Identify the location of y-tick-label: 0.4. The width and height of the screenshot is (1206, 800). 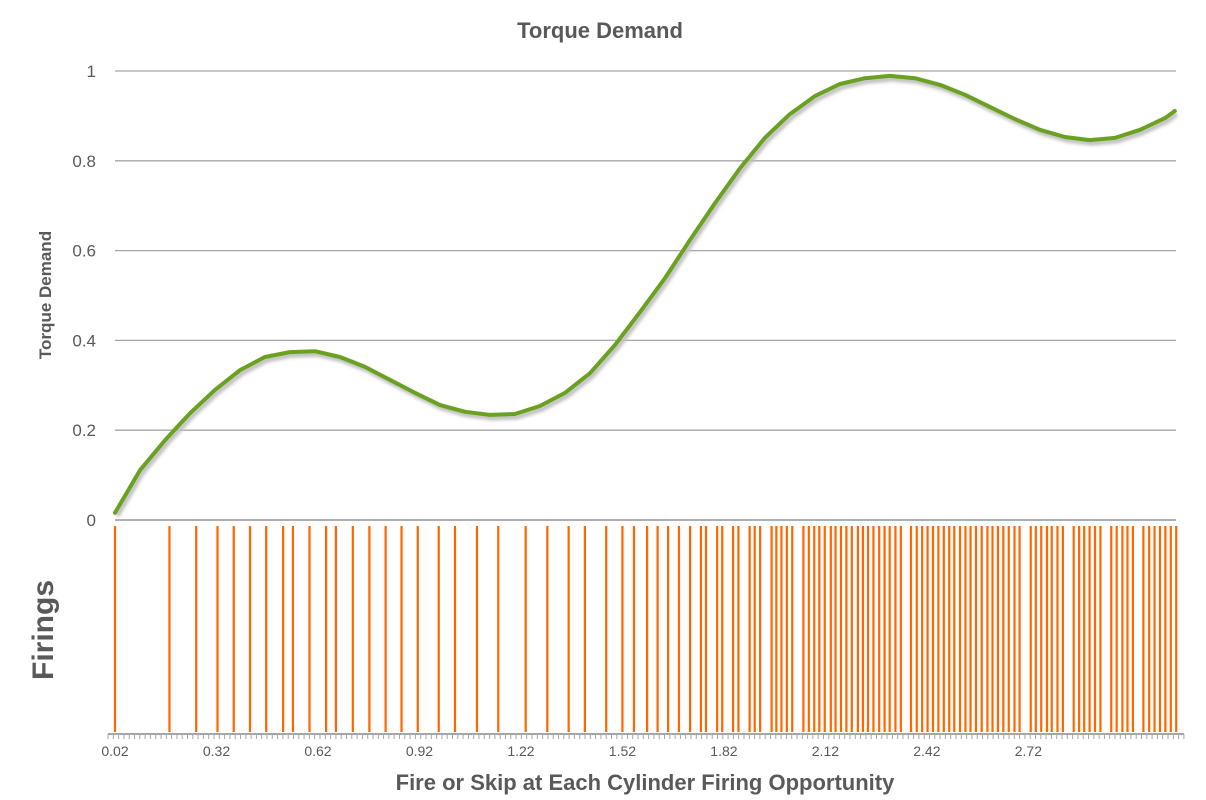
(84, 340).